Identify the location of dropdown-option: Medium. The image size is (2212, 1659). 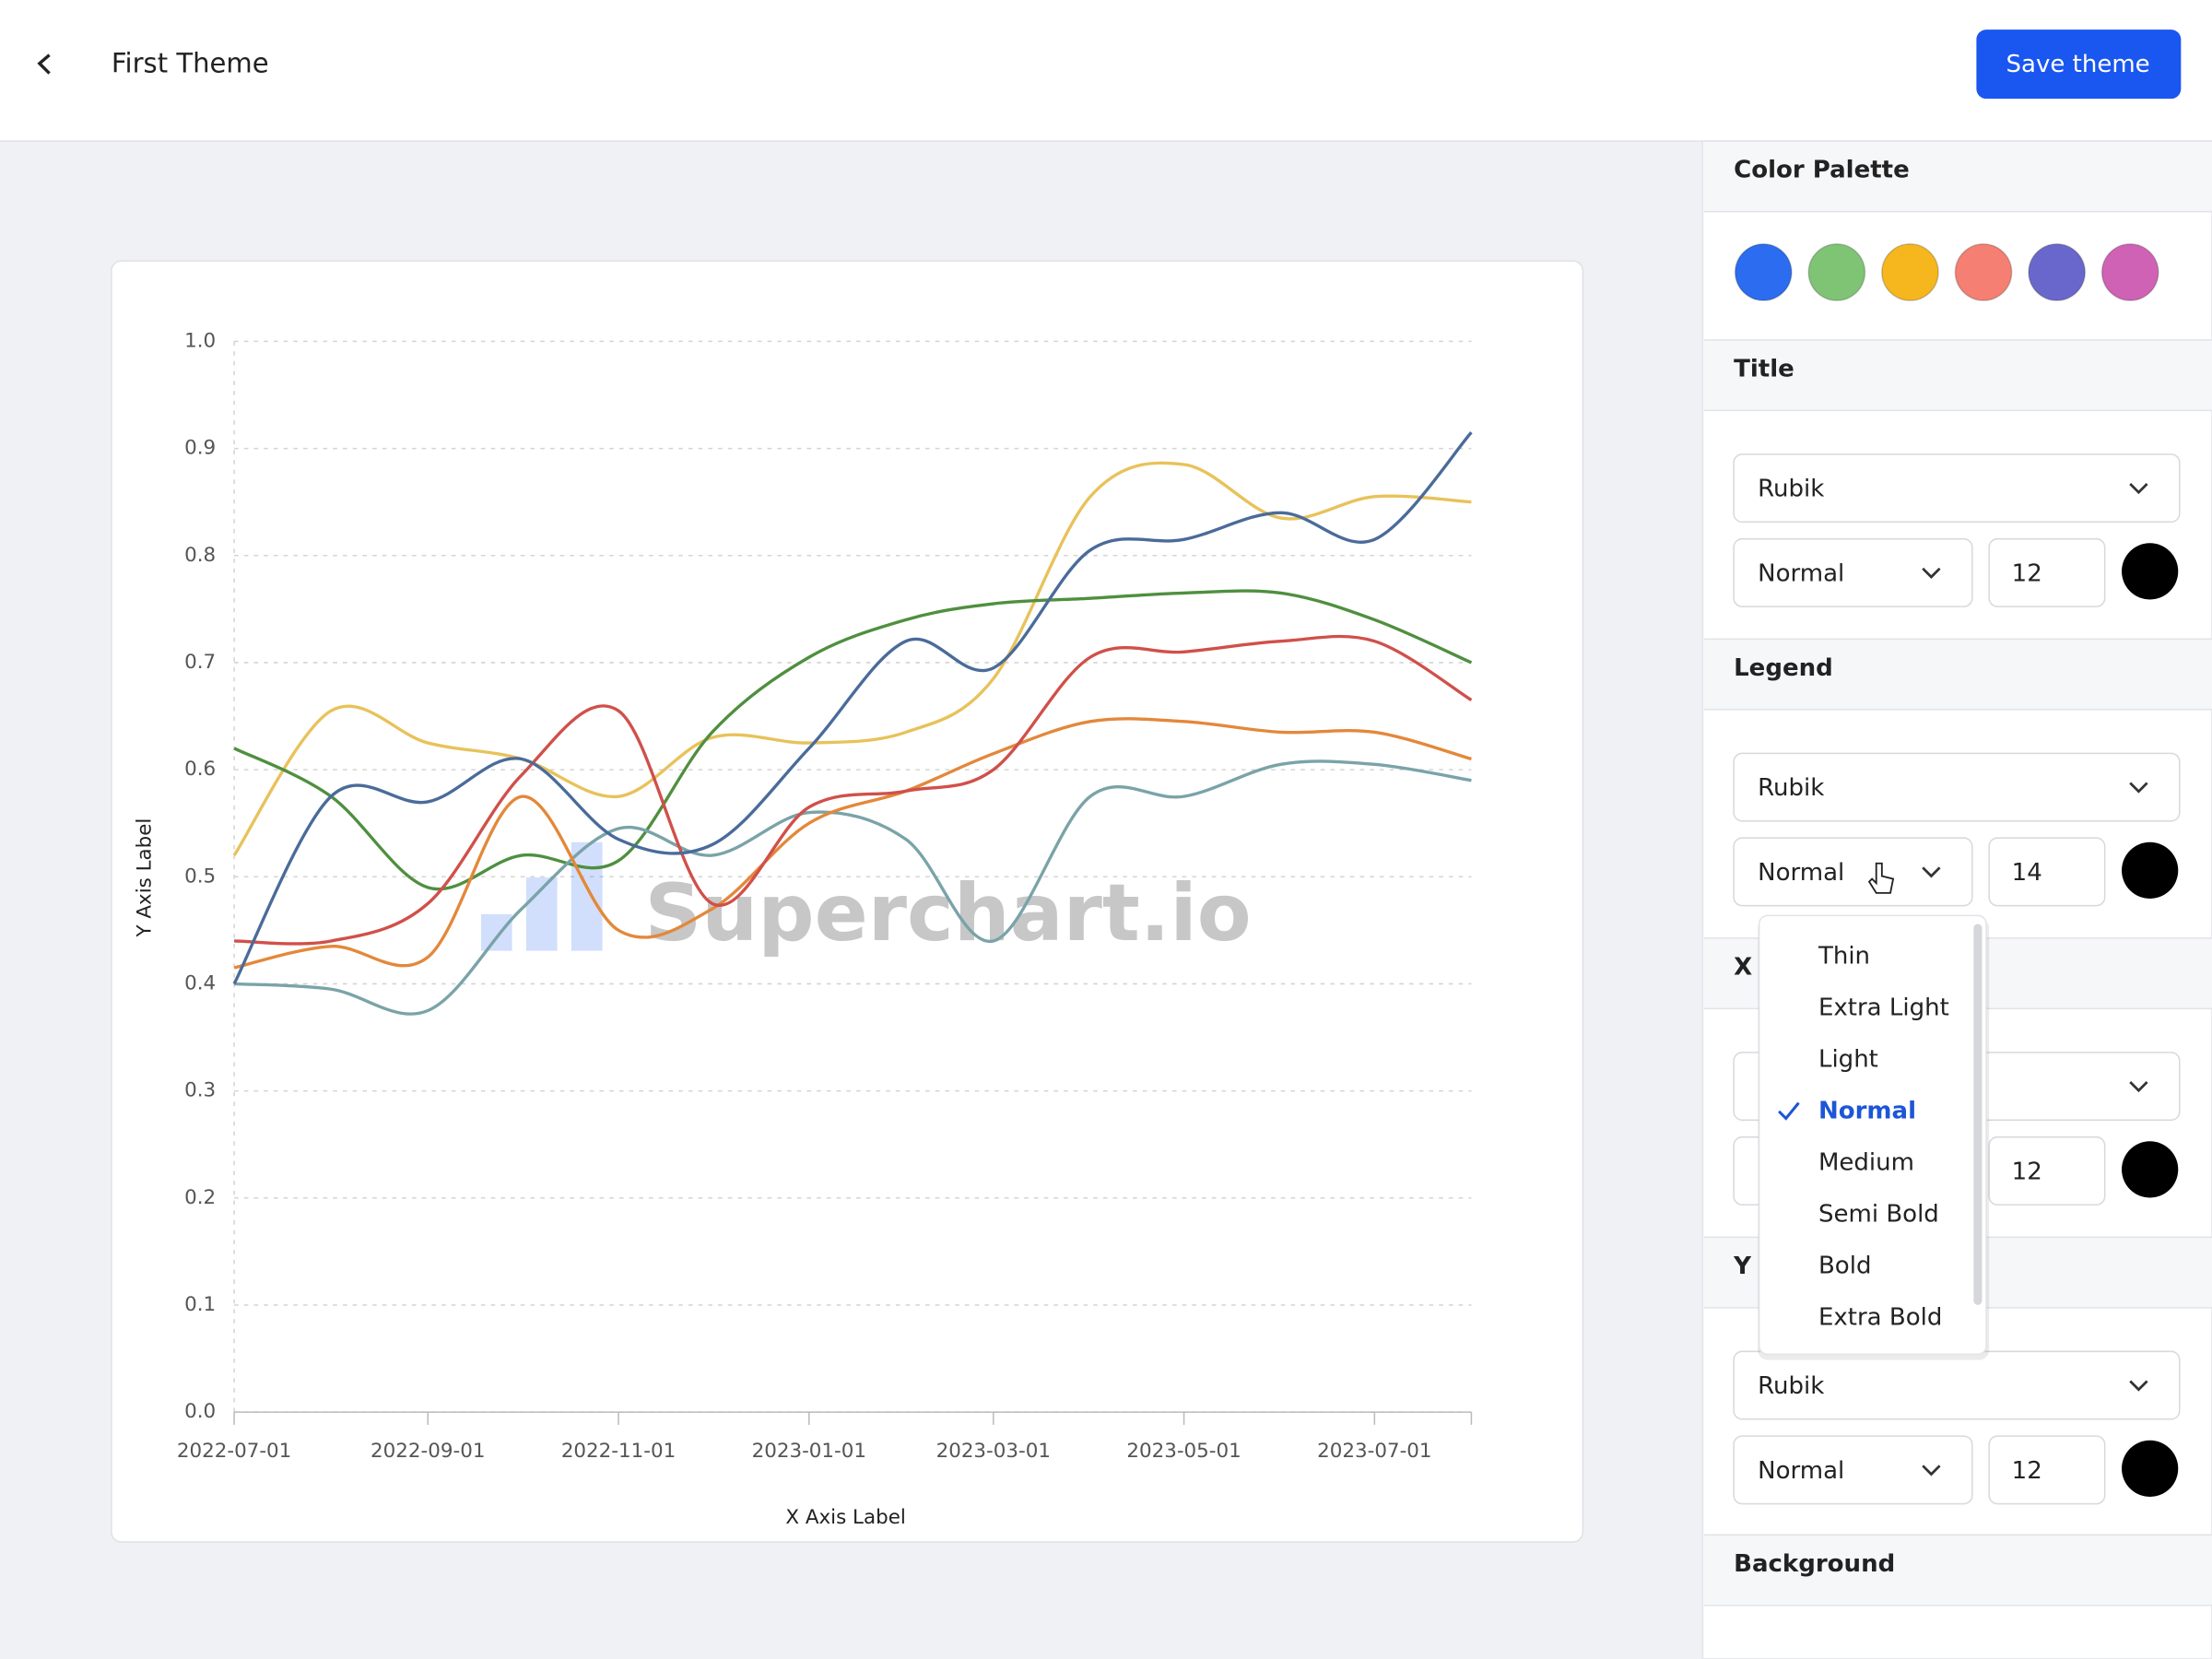
(1866, 1162).